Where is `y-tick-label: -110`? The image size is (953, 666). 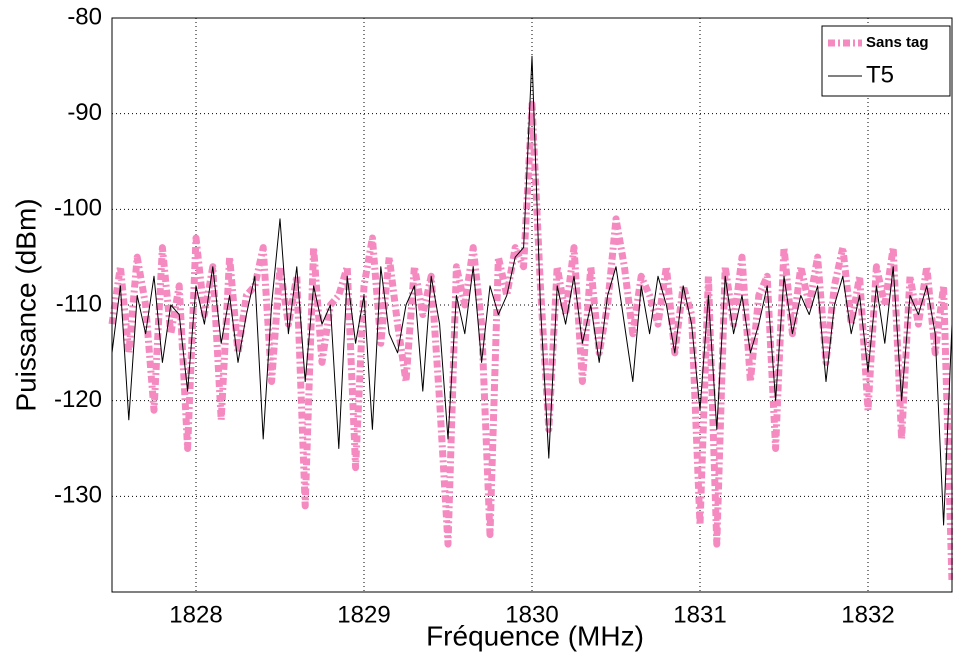 y-tick-label: -110 is located at coordinates (79, 303).